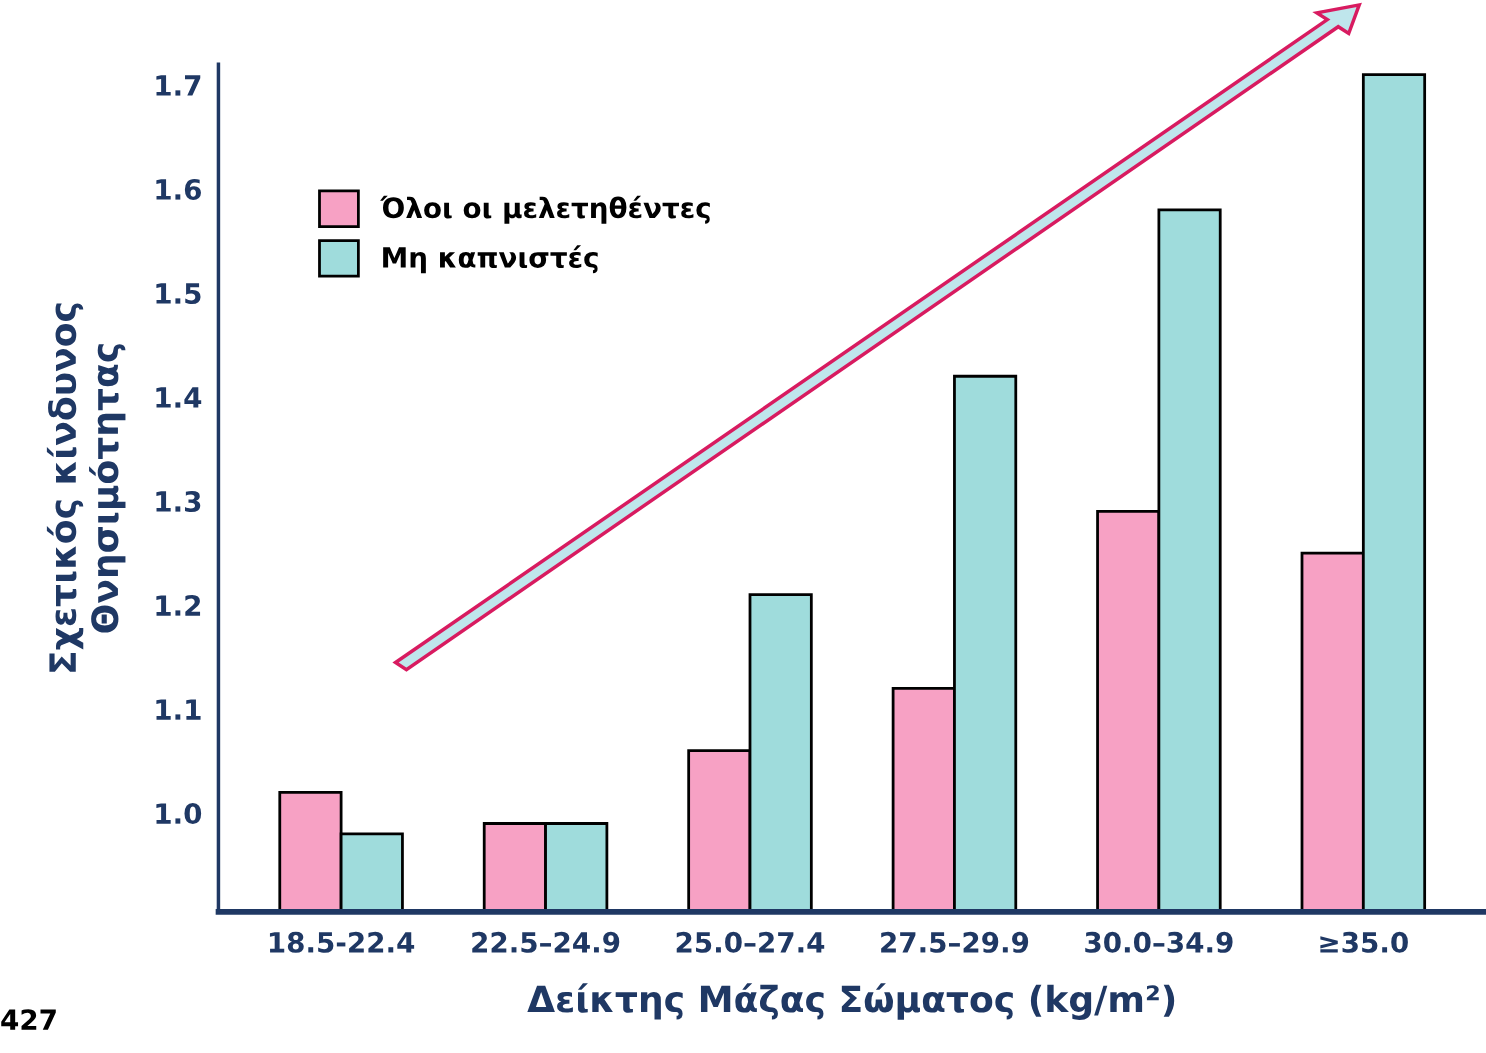 The image size is (1486, 1053). Describe the element at coordinates (86, 487) in the screenshot. I see `y-axis-title: Σχετικός κίνδυνος Θνησιμότητας` at that location.